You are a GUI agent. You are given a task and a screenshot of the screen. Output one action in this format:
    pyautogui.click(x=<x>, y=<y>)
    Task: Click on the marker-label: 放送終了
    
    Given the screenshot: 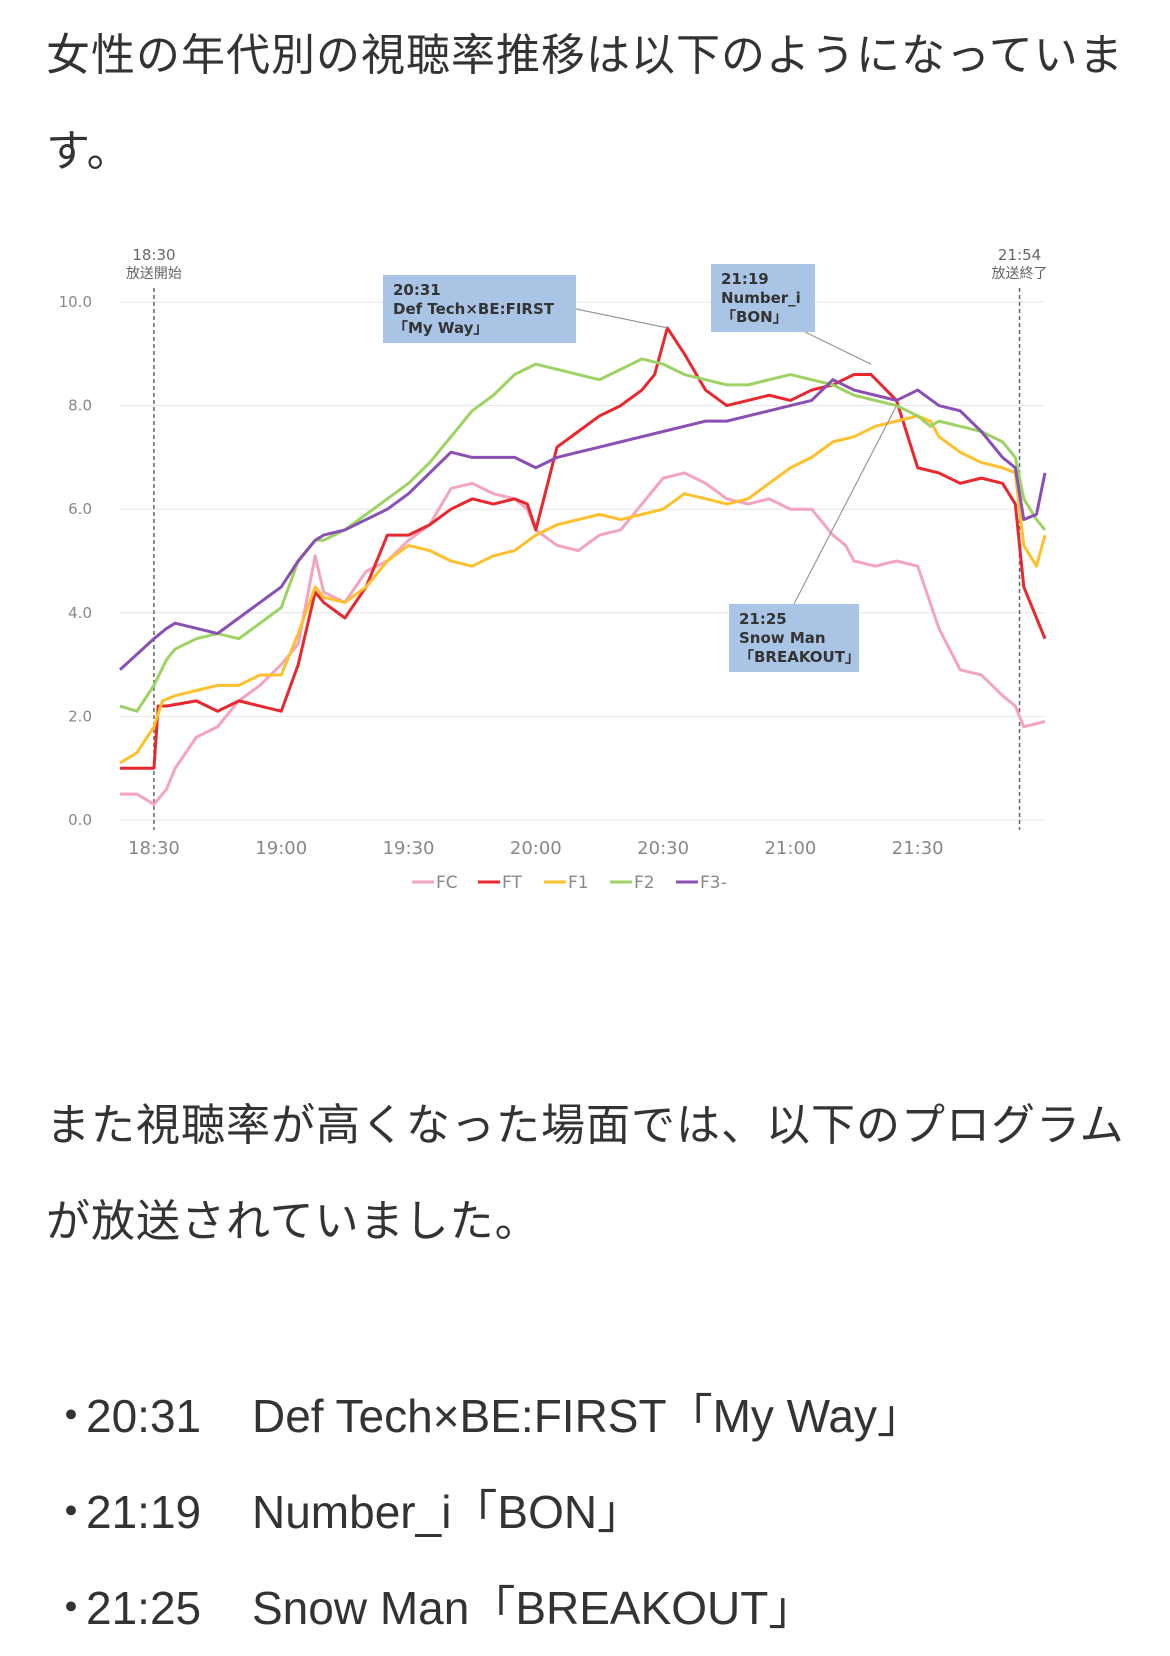 What is the action you would take?
    pyautogui.click(x=1020, y=274)
    